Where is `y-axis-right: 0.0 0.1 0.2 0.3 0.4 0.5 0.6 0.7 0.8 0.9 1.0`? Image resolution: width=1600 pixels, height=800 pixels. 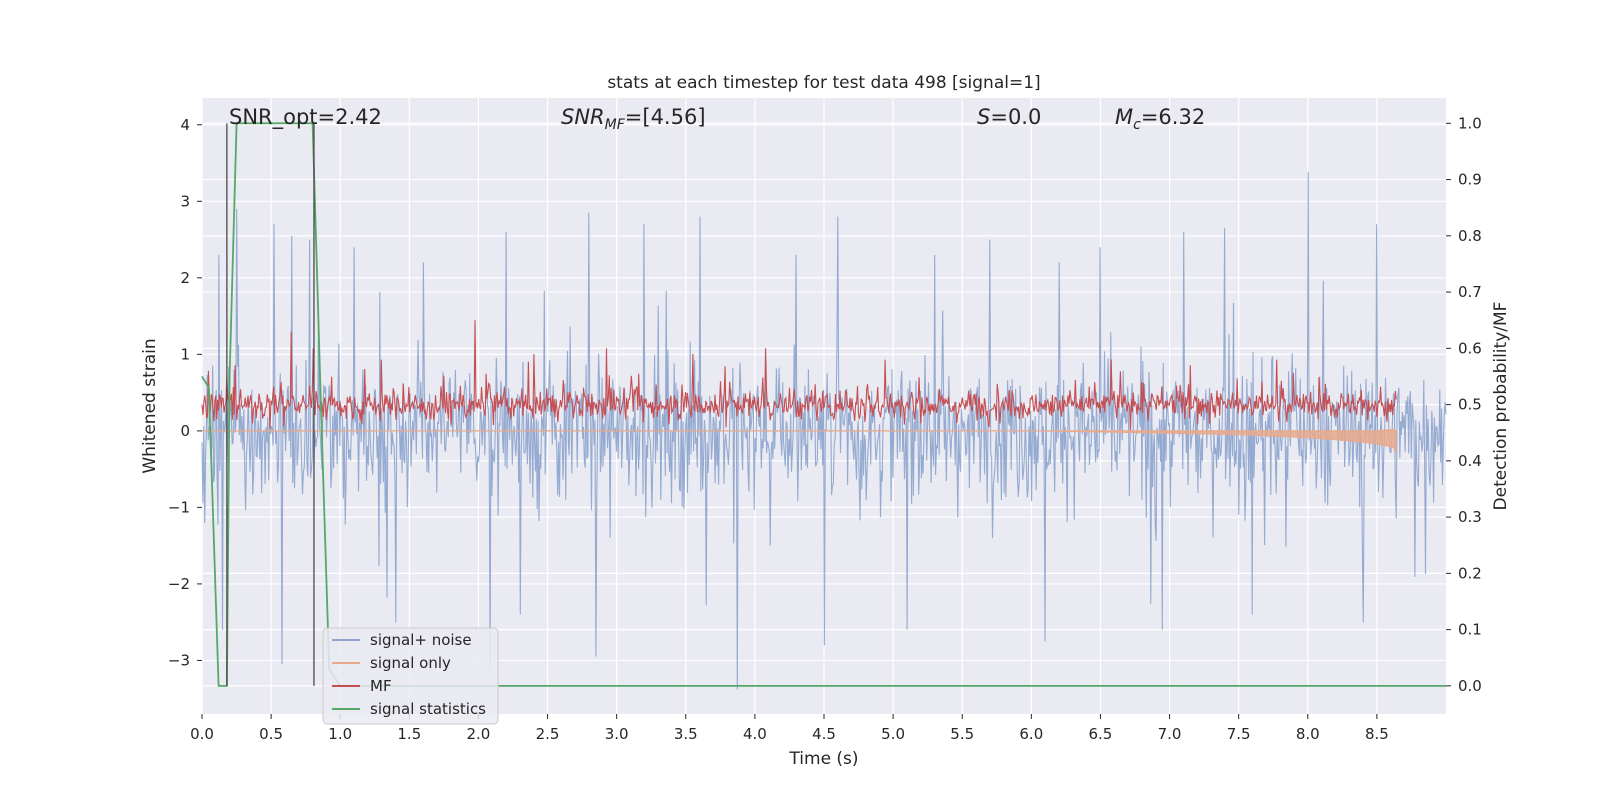 y-axis-right: 0.0 0.1 0.2 0.3 0.4 0.5 0.6 0.7 0.8 0.9 1.0 is located at coordinates (1464, 404).